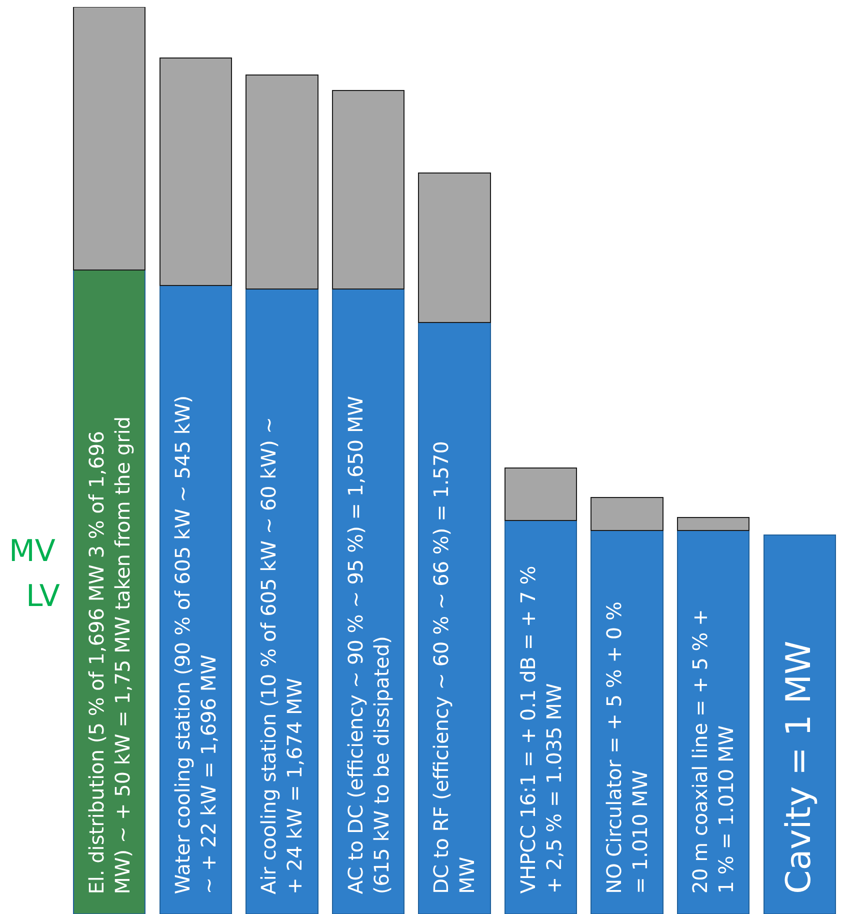  I want to click on annotation: MV, so click(32, 551).